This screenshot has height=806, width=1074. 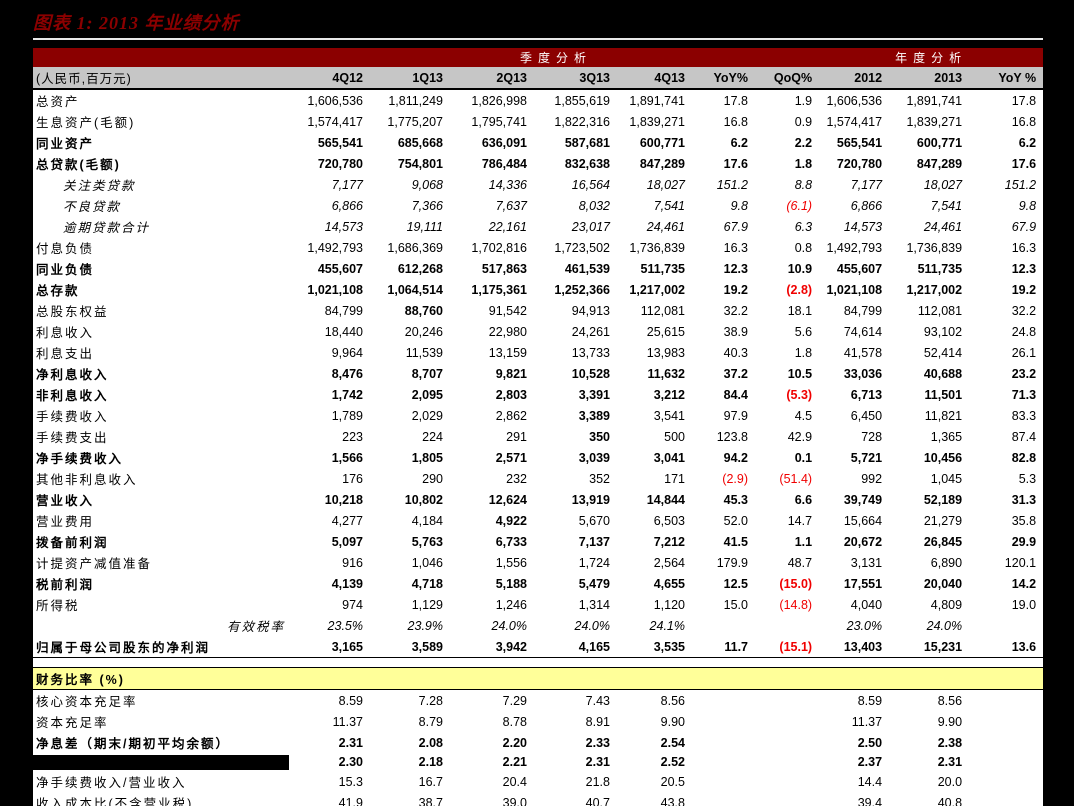 What do you see at coordinates (594, 583) in the screenshot?
I see `cell: 5,479` at bounding box center [594, 583].